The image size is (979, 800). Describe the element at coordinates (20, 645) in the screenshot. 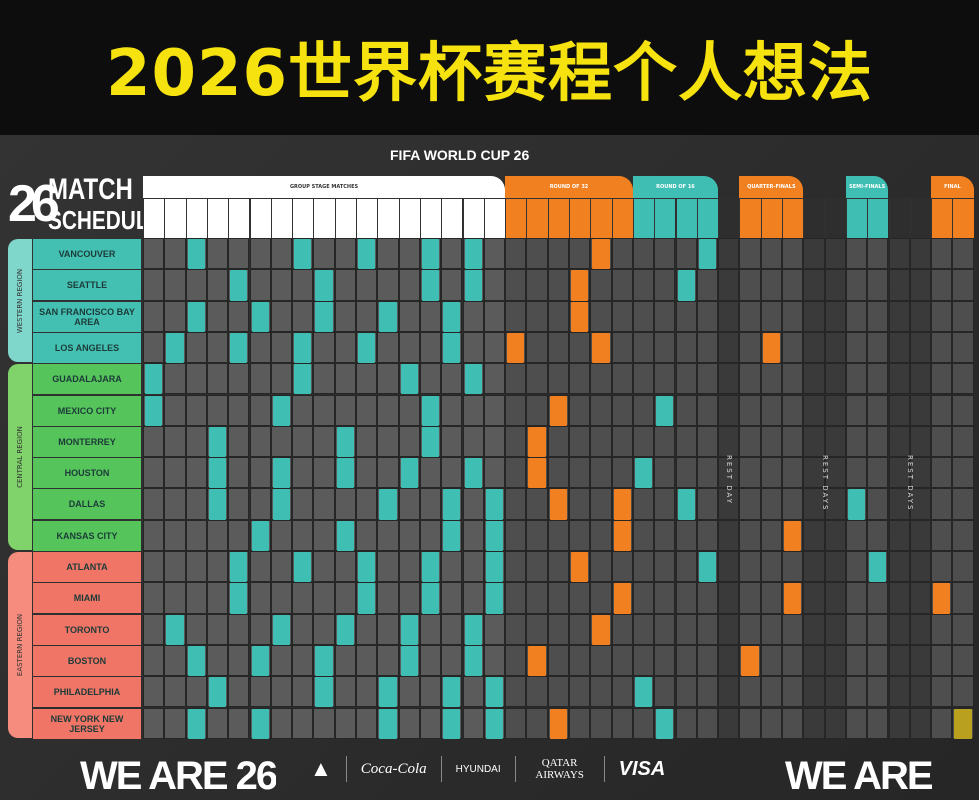

I see `region-band: EASTERN REGION` at that location.